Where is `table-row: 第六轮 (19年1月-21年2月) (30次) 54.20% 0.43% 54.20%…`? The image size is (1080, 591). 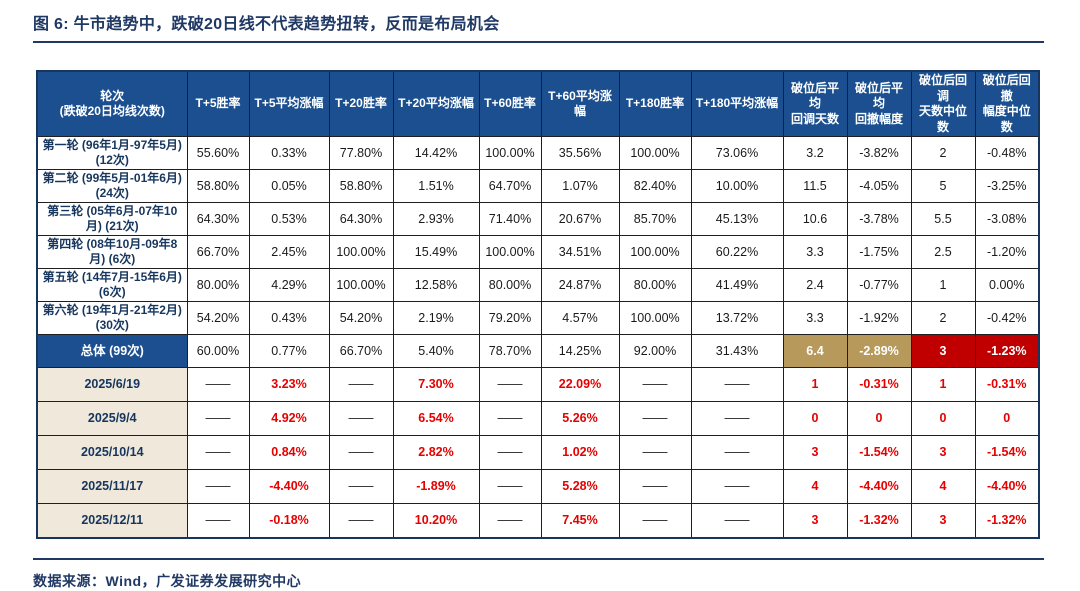
table-row: 第六轮 (19年1月-21年2月) (30次) 54.20% 0.43% 54.20%… is located at coordinates (538, 318).